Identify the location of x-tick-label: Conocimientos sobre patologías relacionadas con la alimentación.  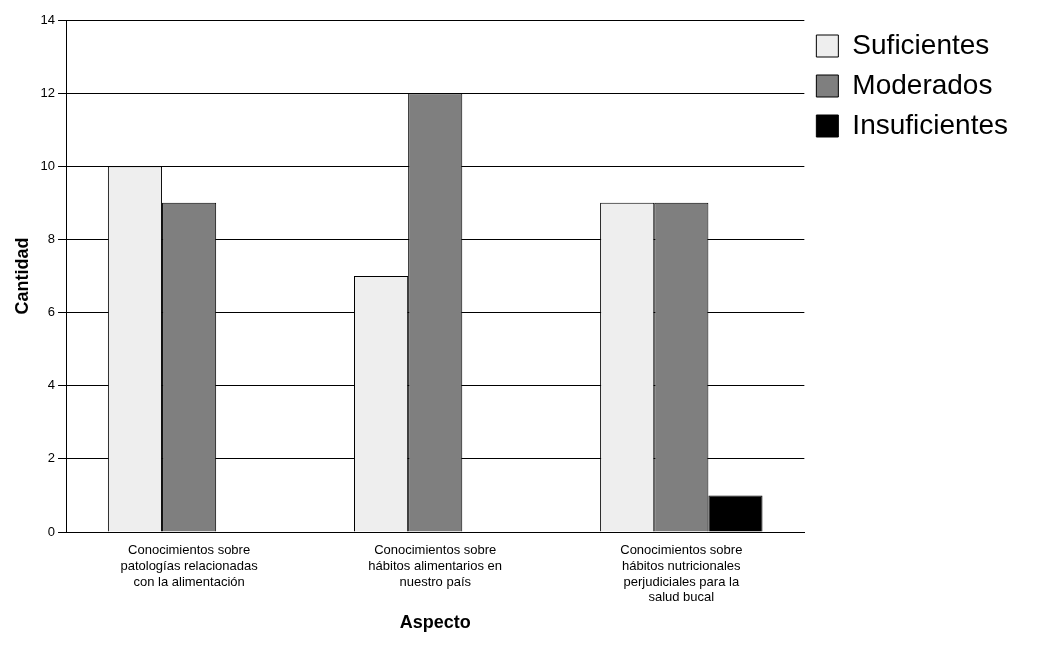
(189, 565).